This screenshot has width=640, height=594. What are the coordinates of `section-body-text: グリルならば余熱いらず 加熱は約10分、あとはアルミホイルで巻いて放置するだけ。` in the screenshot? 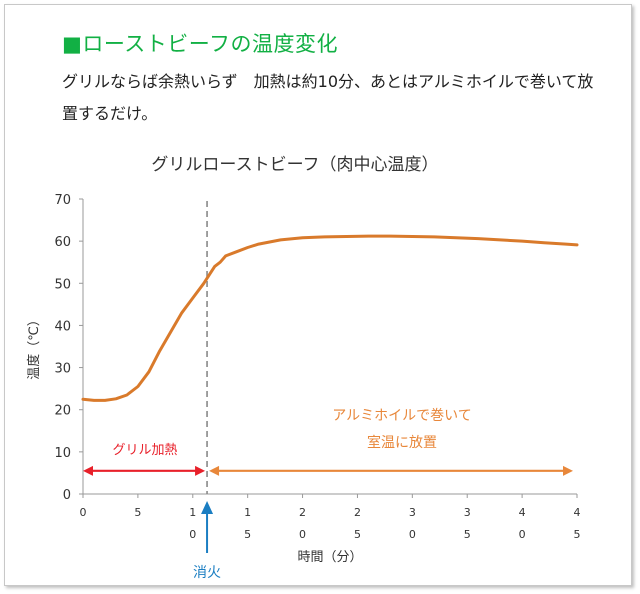 It's located at (328, 97).